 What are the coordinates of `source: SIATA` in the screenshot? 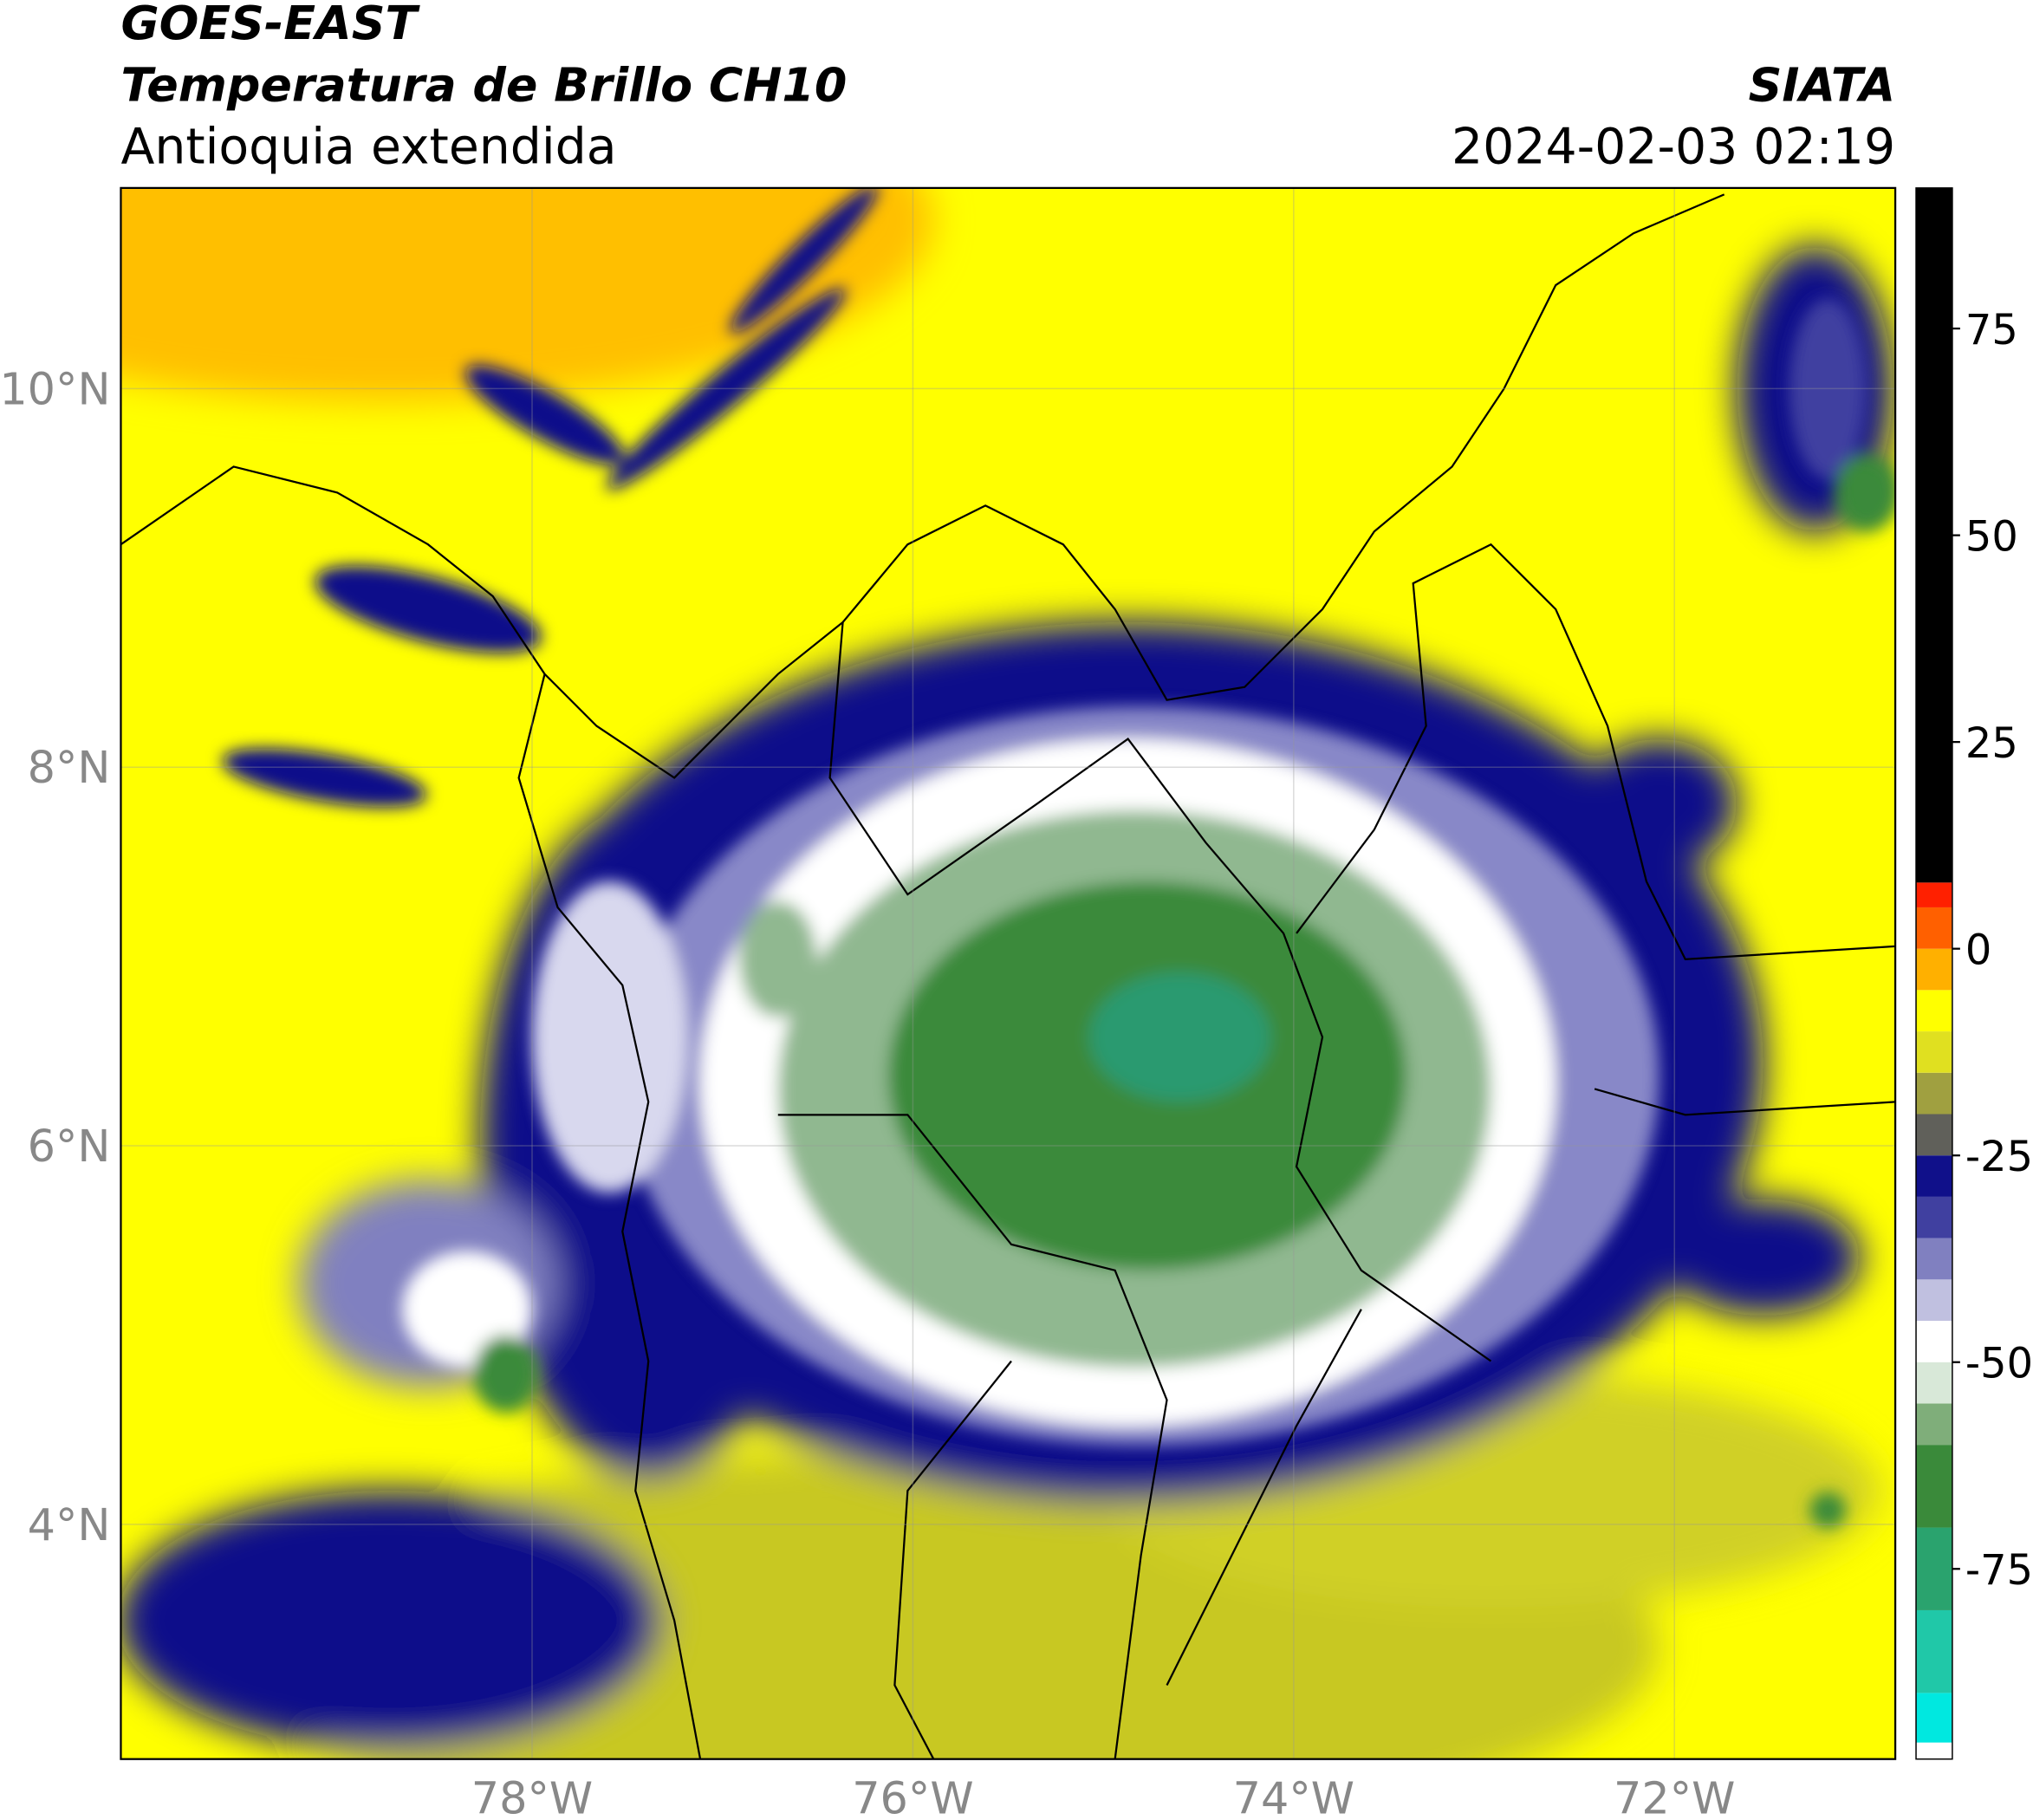 It's located at (1822, 85).